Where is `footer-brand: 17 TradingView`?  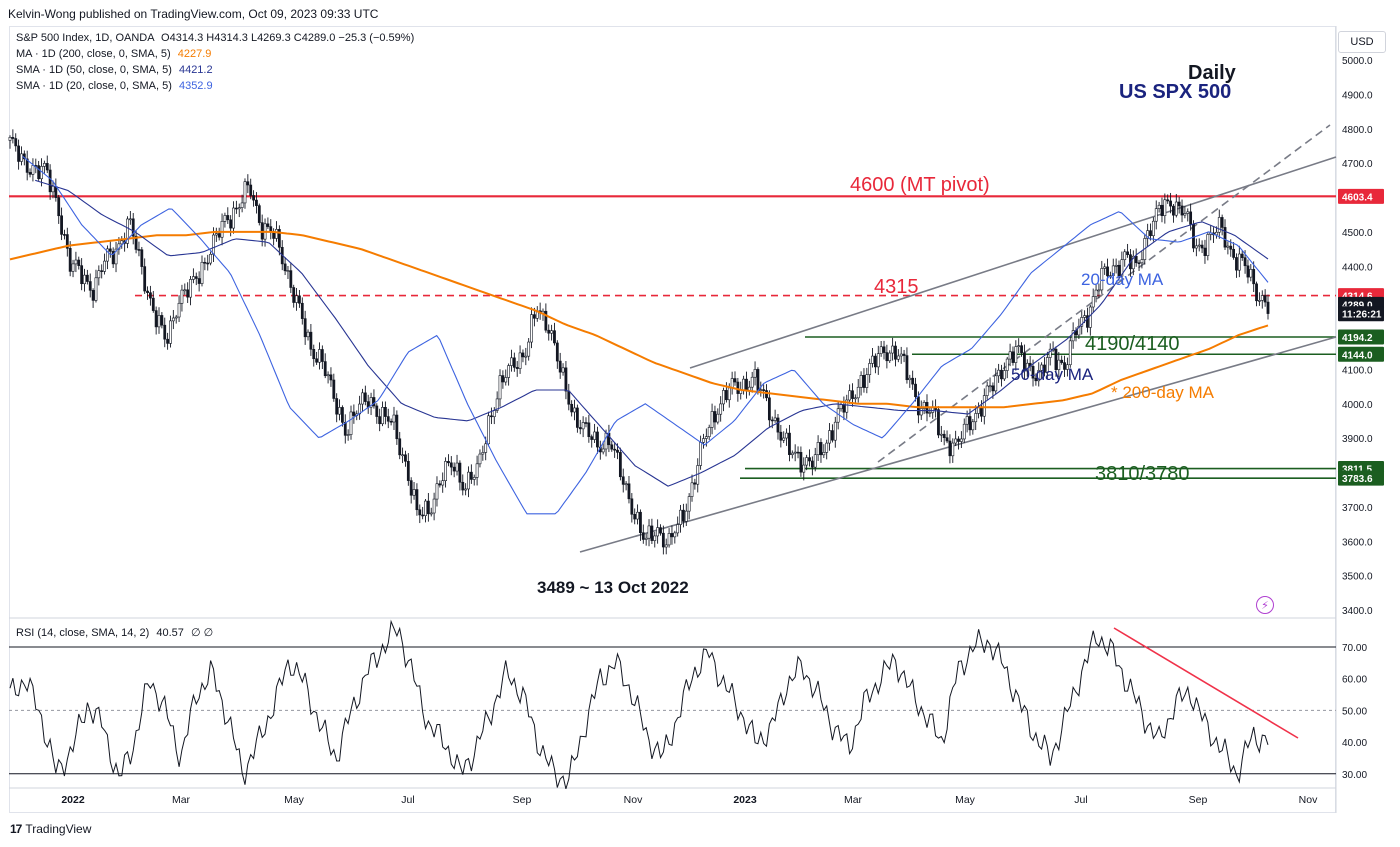 footer-brand: 17 TradingView is located at coordinates (50, 829).